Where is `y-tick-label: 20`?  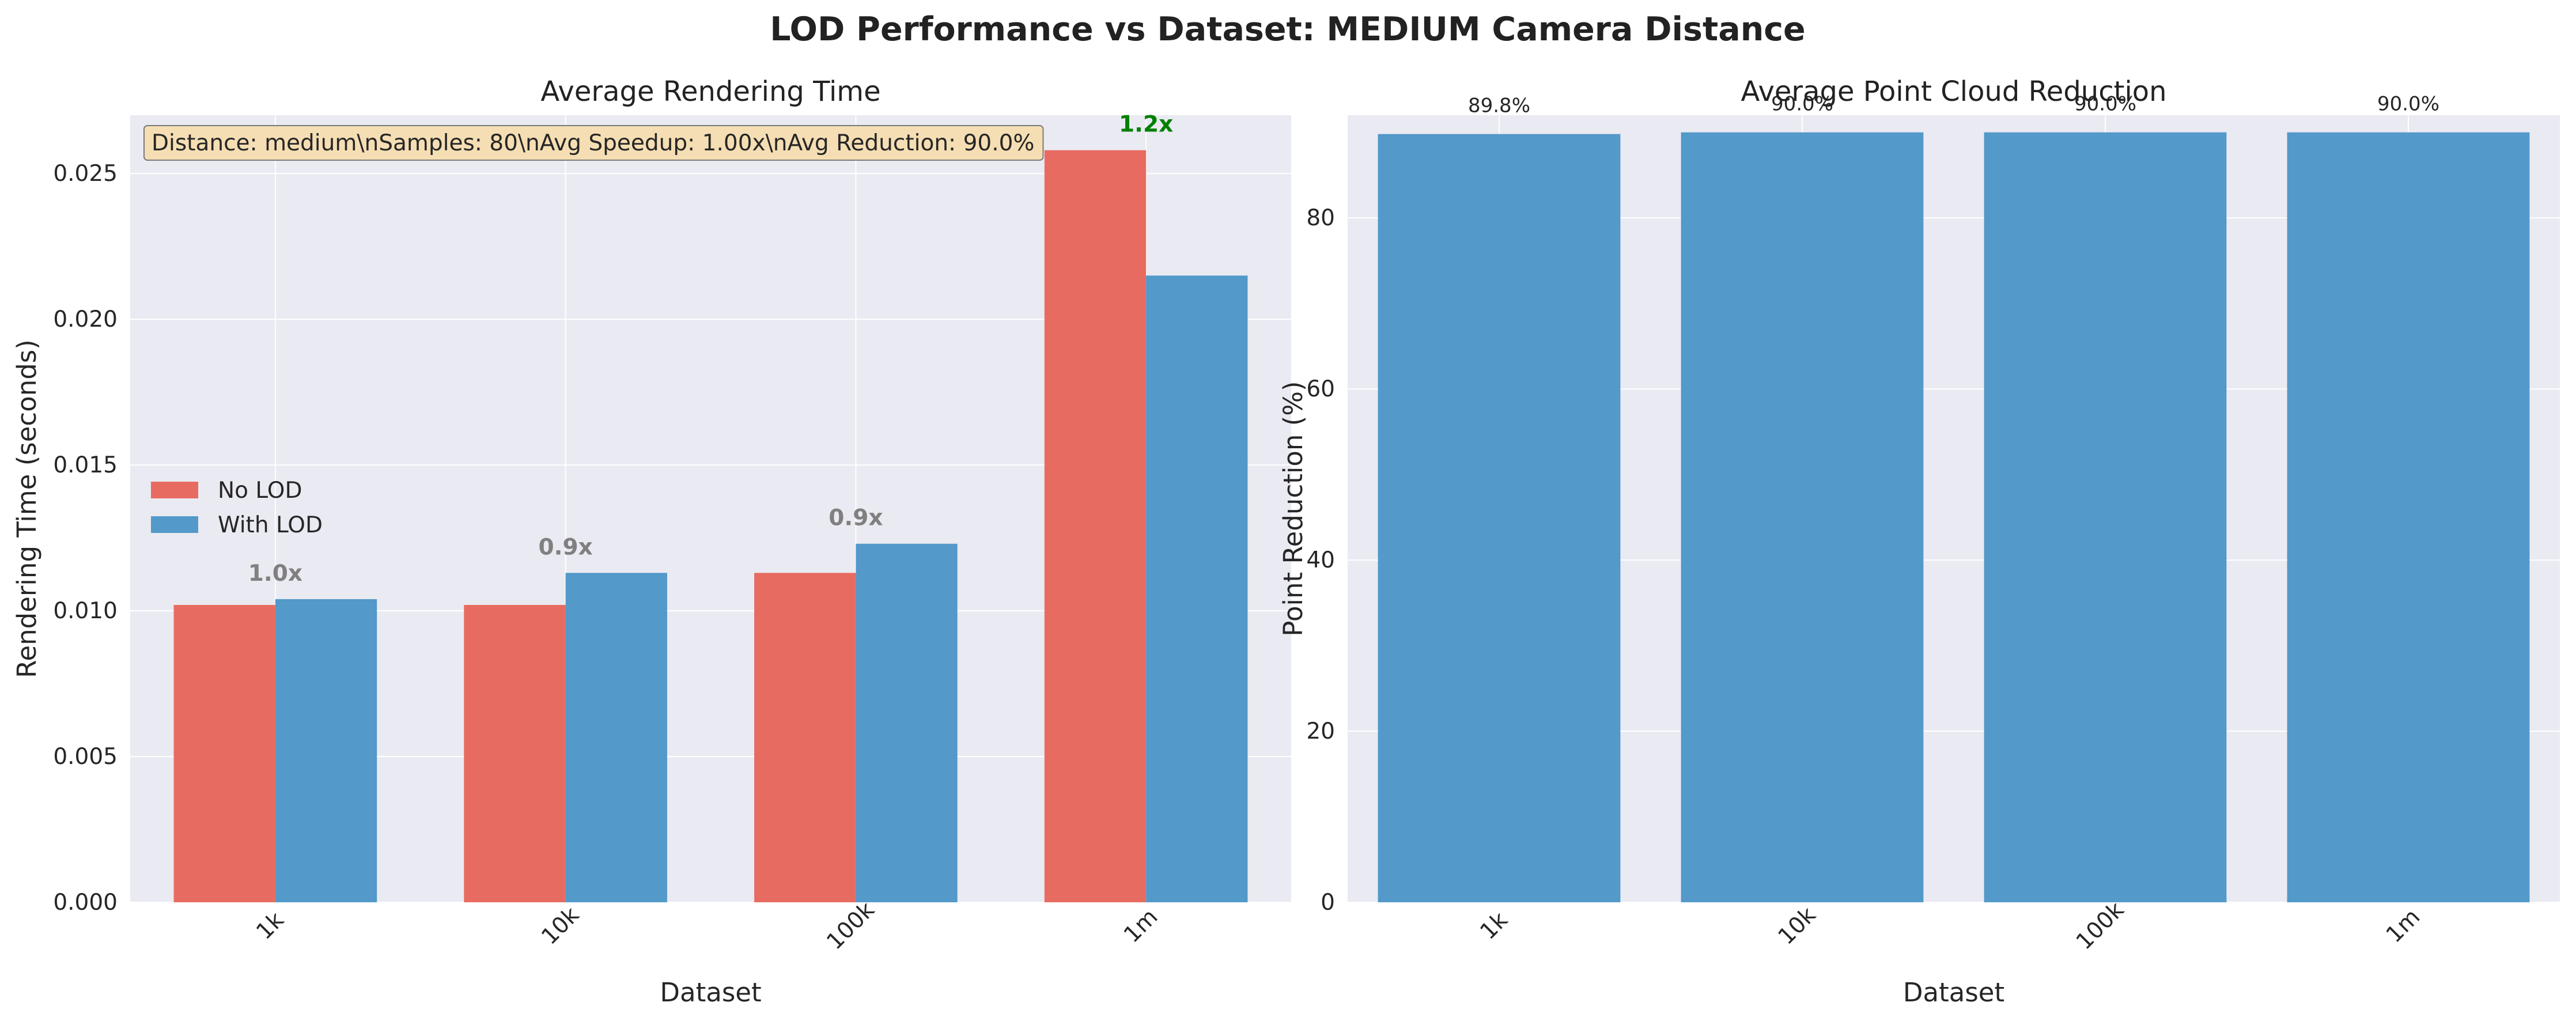 y-tick-label: 20 is located at coordinates (1320, 731).